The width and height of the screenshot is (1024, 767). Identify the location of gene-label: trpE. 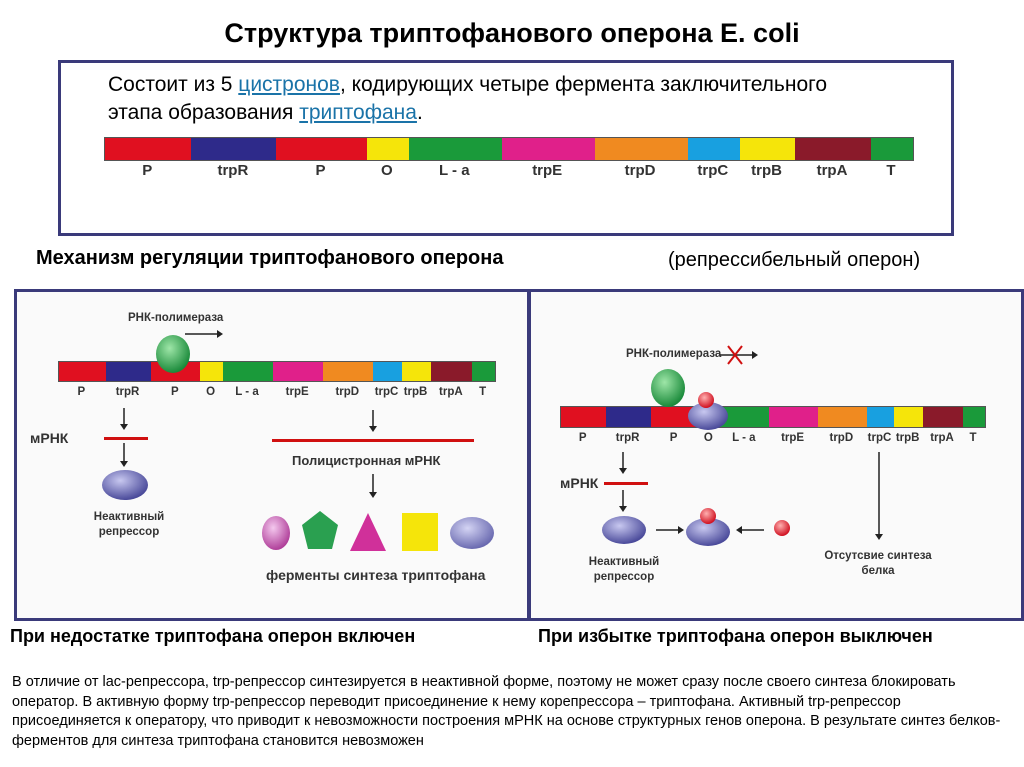
(793, 438).